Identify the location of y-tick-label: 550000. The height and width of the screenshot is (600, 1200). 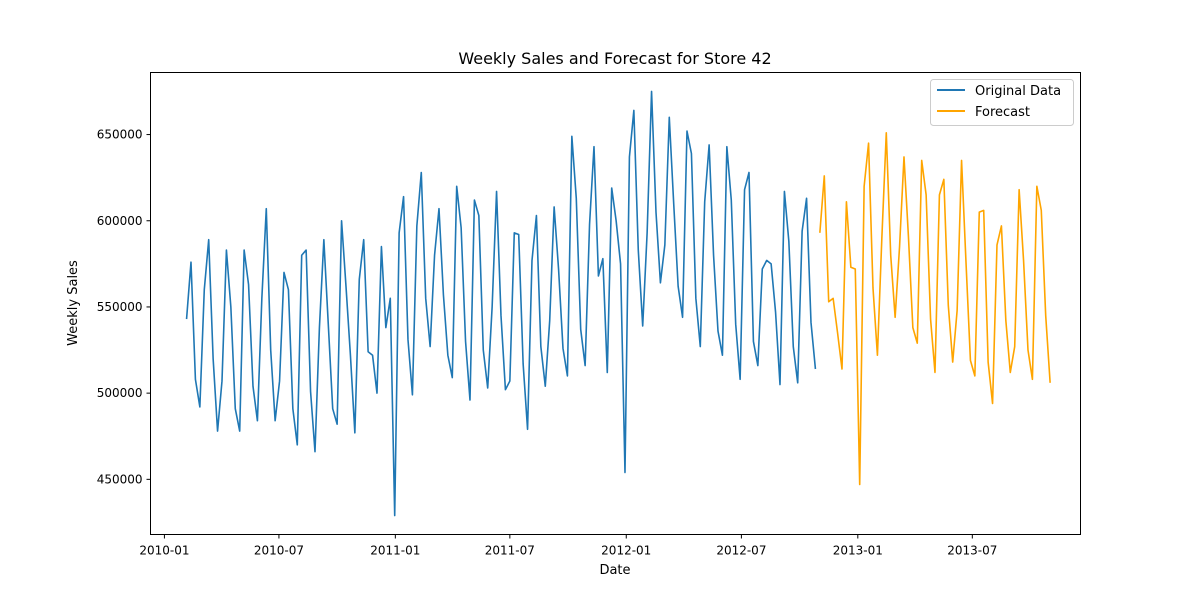
(120, 307).